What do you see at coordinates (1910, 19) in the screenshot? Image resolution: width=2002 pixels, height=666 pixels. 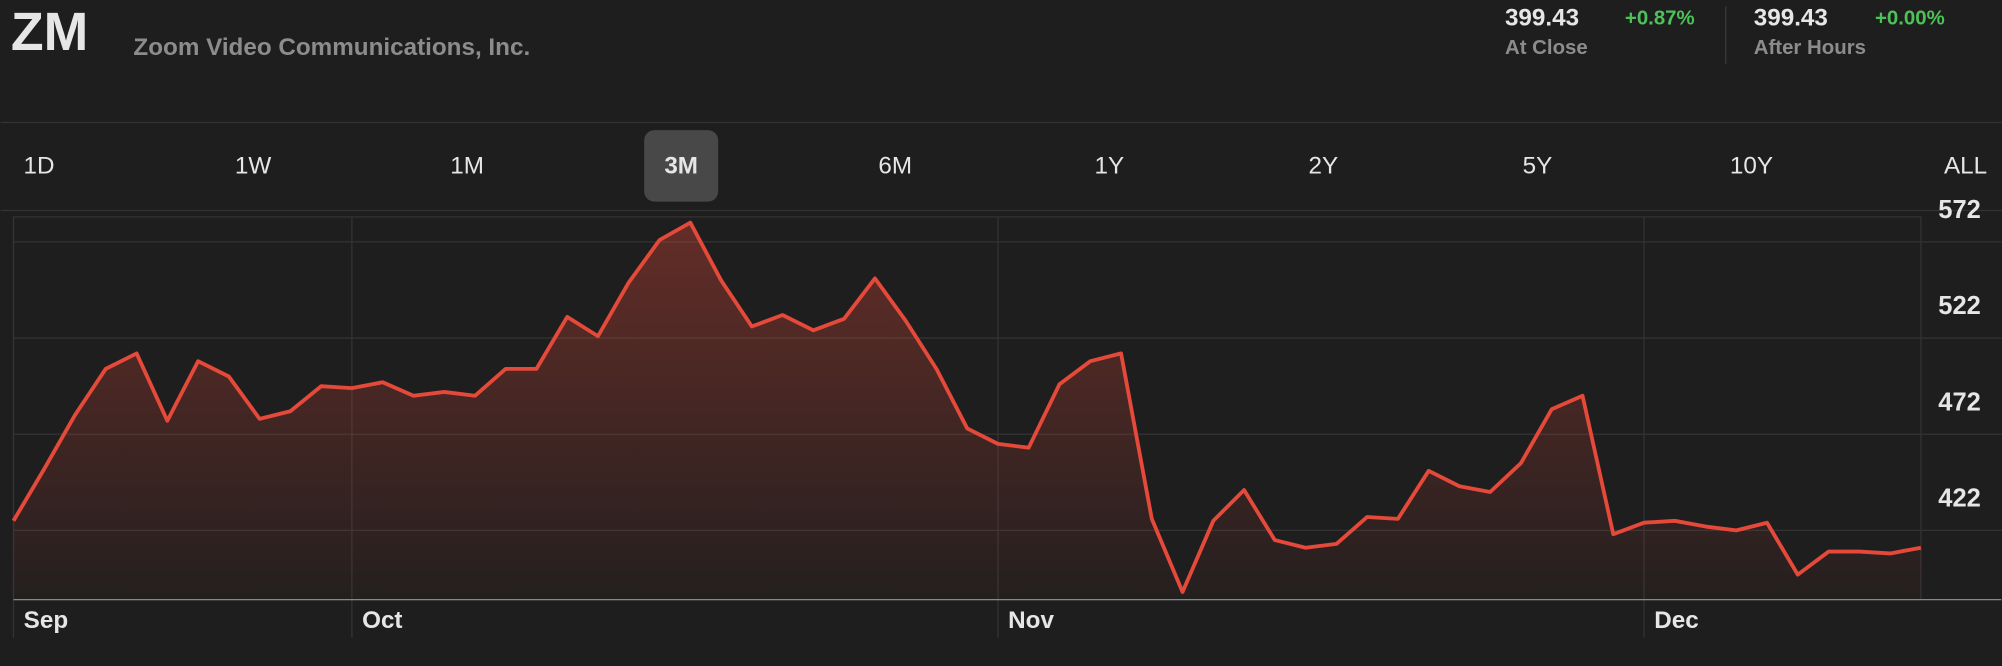 I see `change: +0.00%` at bounding box center [1910, 19].